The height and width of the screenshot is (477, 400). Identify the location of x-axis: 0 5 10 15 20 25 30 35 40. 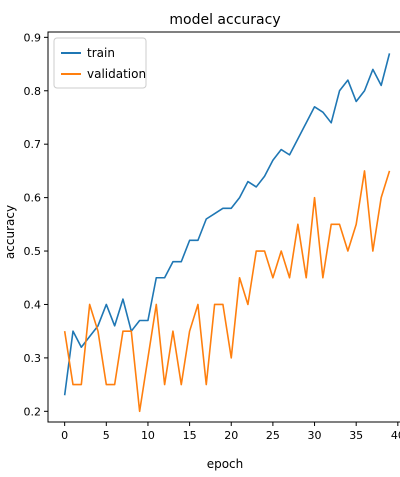
(230, 432).